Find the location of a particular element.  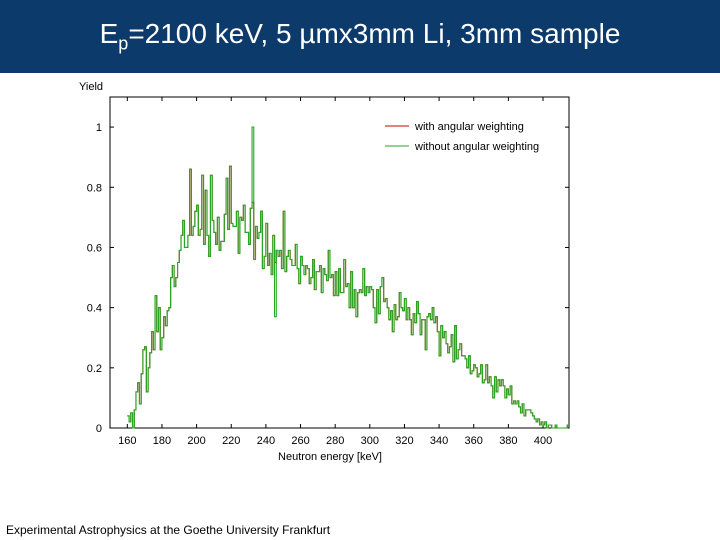

title-main: E is located at coordinates (109, 33).